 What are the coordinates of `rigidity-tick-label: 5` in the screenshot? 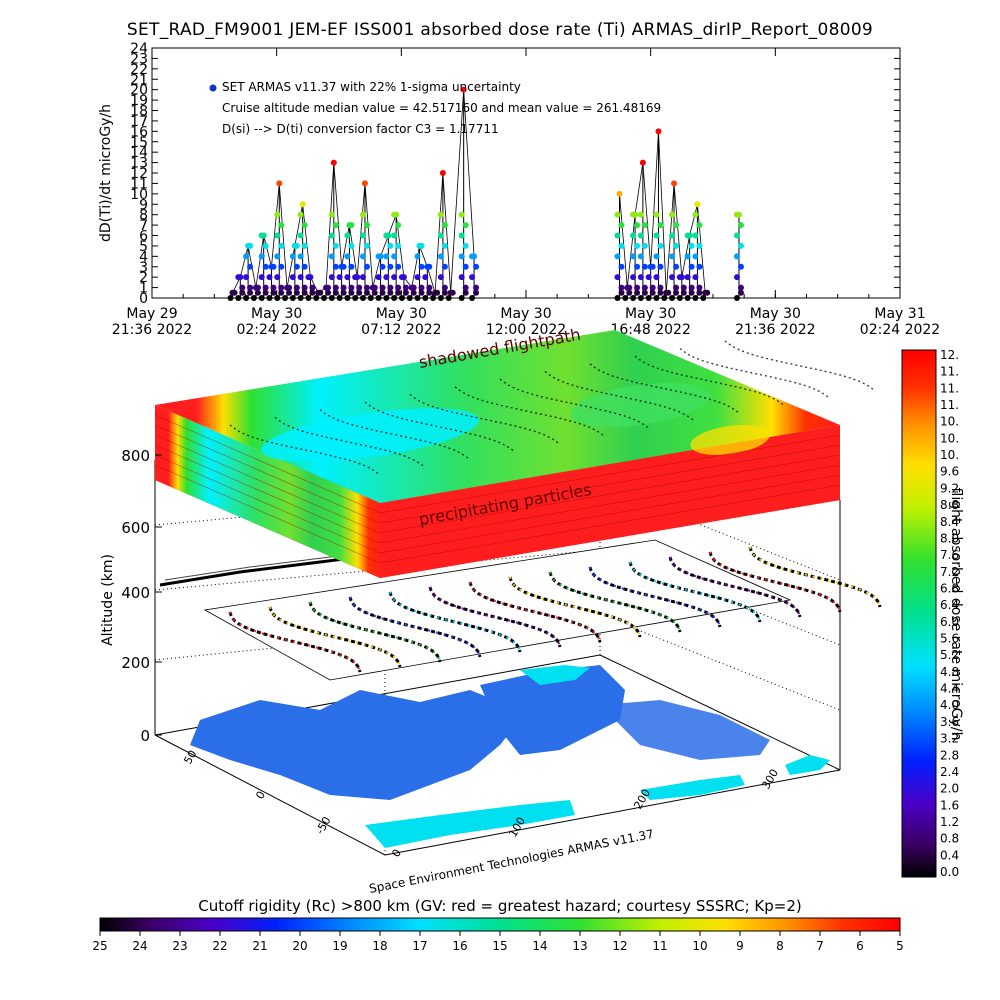 It's located at (900, 946).